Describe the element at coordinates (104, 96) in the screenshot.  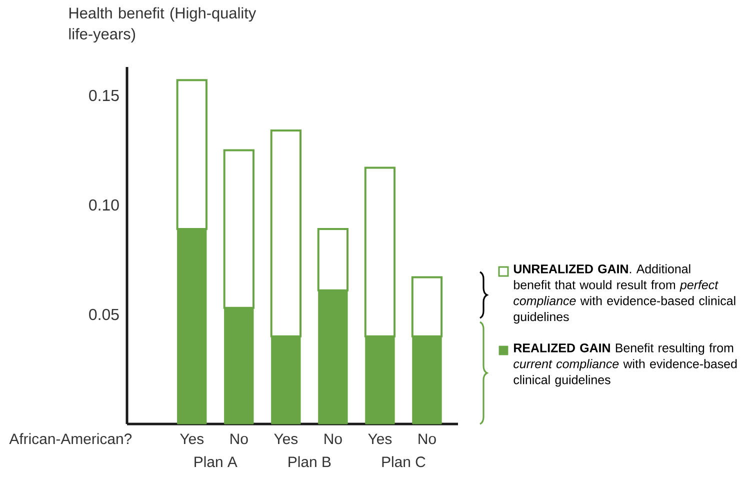
I see `y-tick-label: 0.15` at that location.